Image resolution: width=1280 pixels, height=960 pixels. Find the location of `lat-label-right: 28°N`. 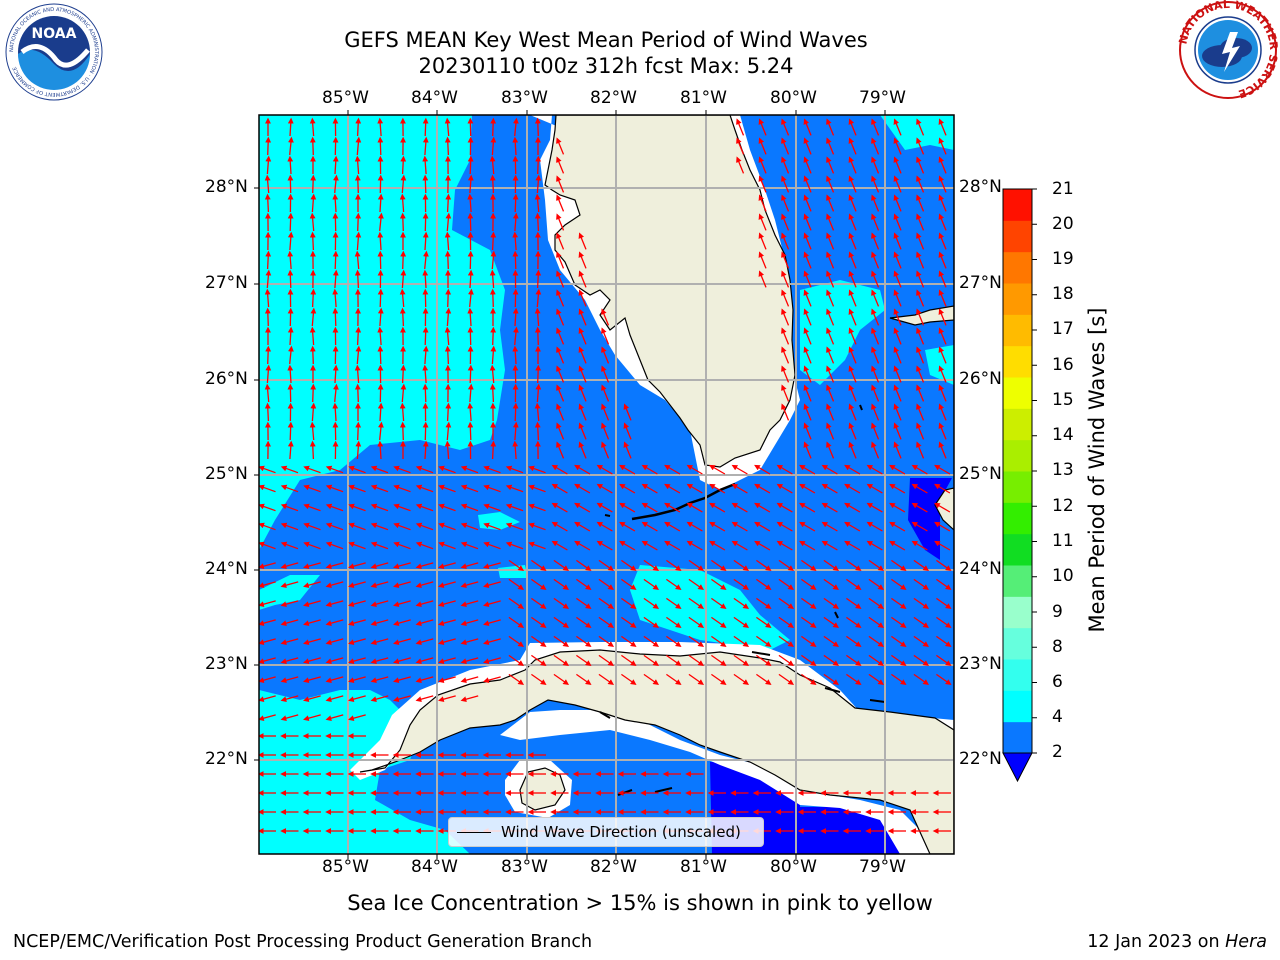

lat-label-right: 28°N is located at coordinates (980, 187).